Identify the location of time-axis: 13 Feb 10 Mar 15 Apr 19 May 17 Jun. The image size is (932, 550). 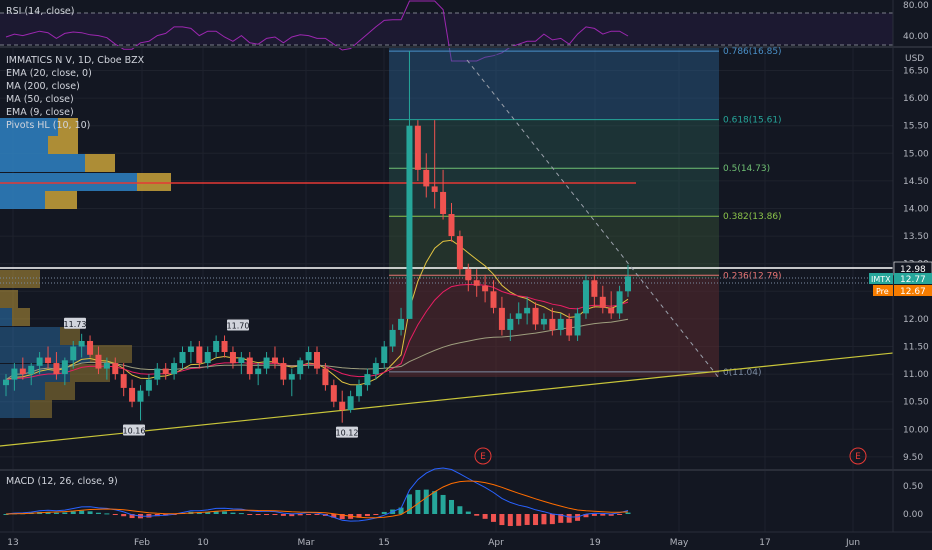
(433, 543).